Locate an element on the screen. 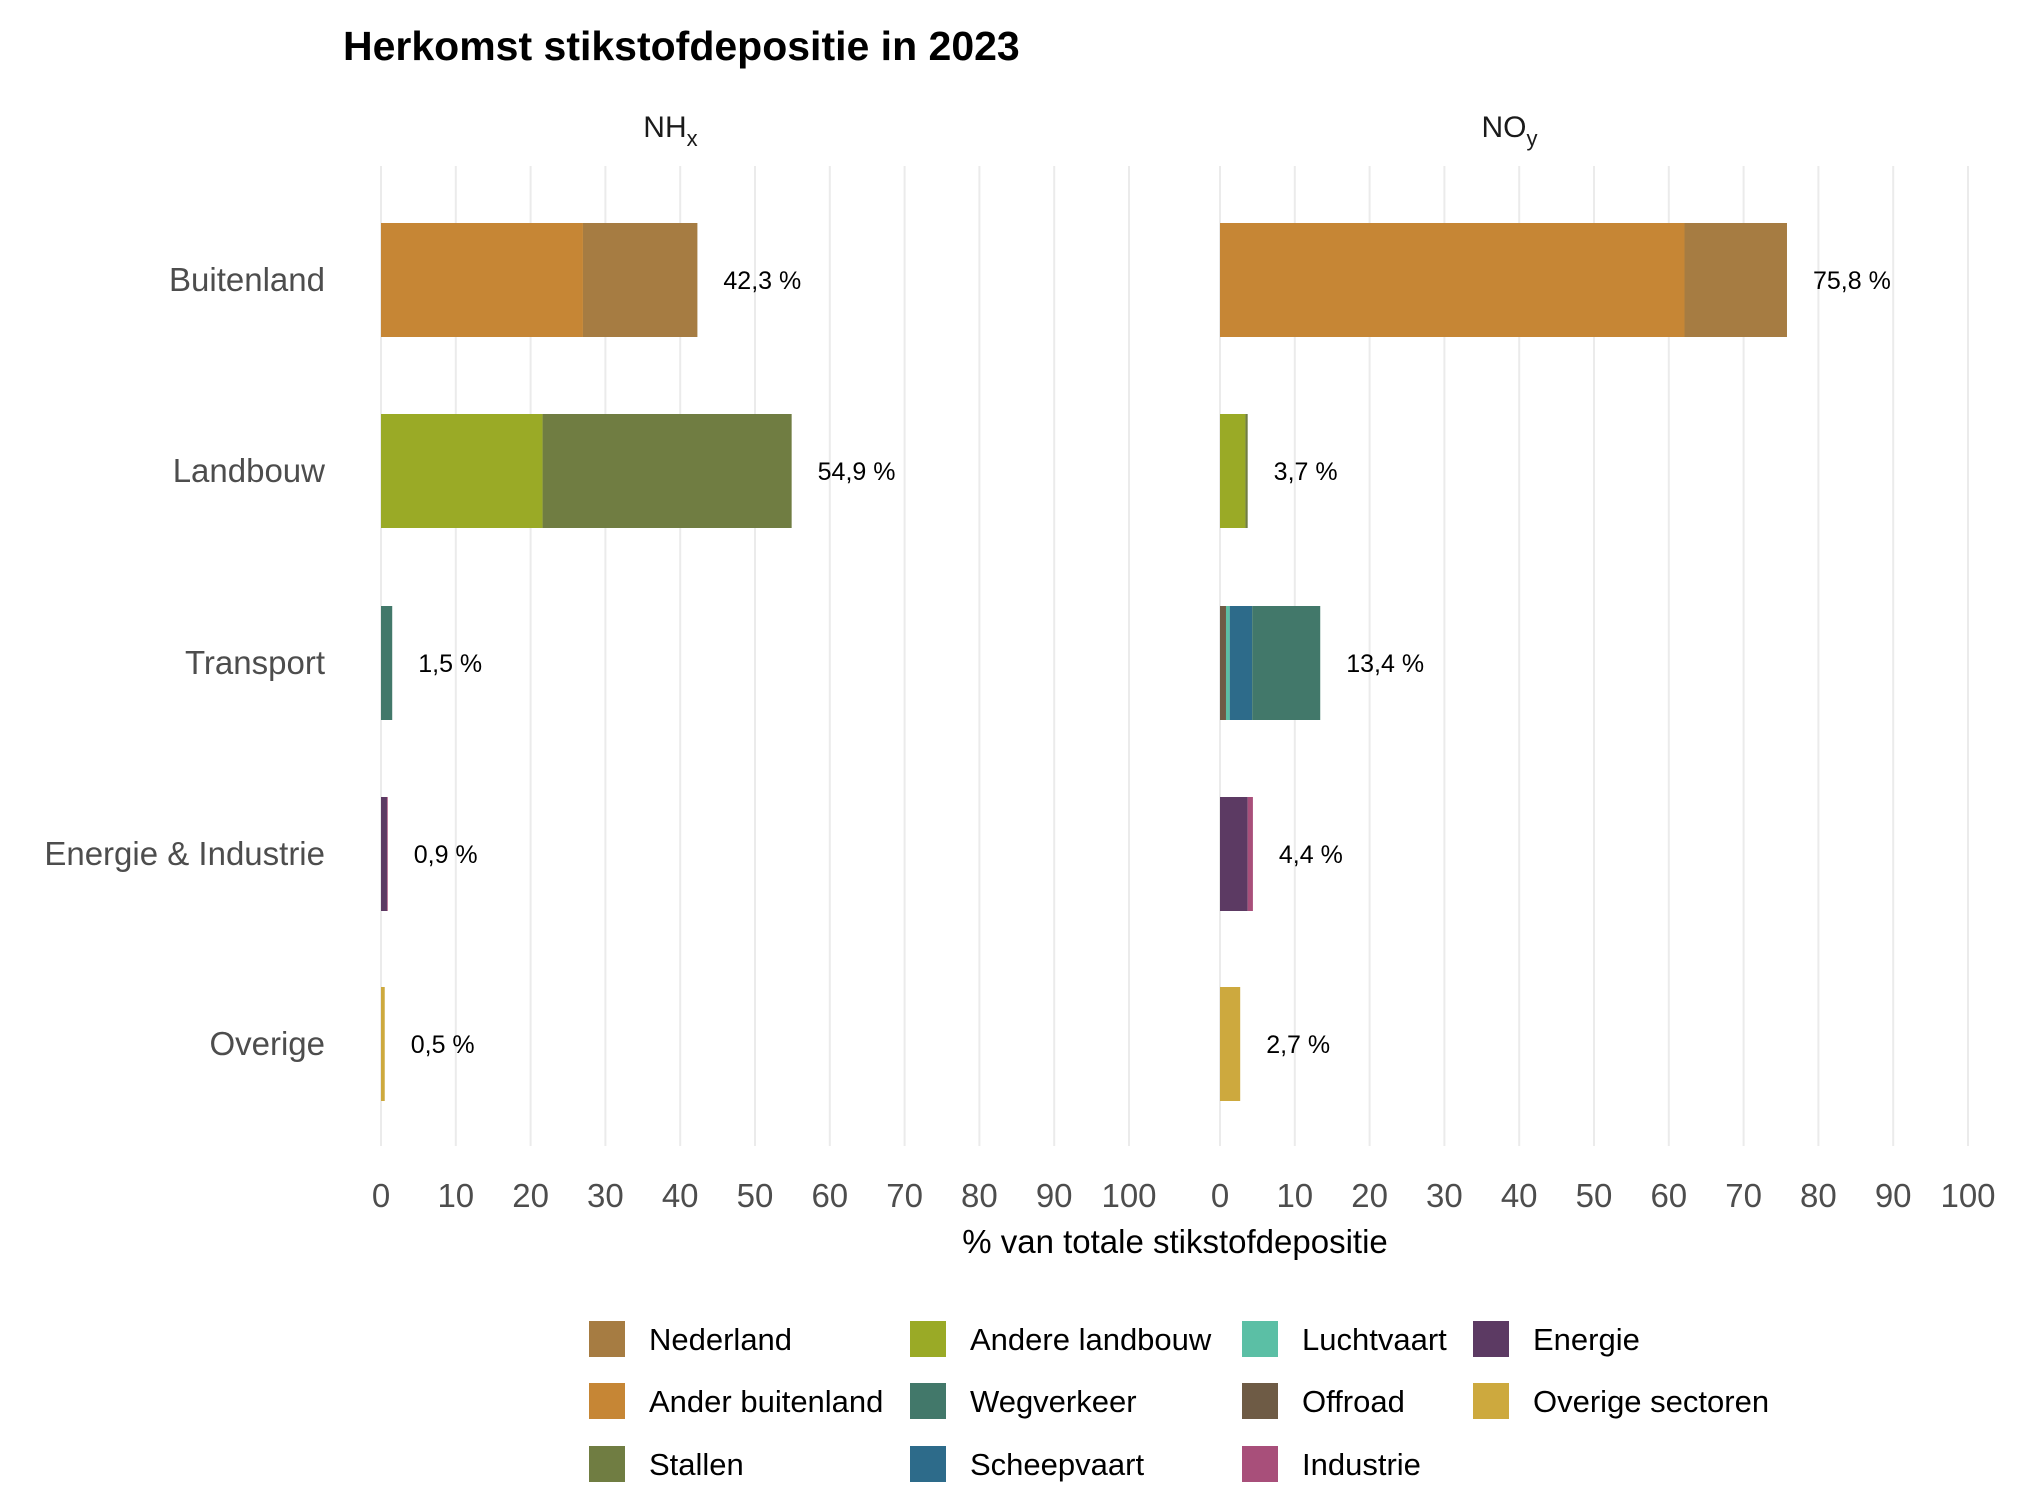 This screenshot has width=2030, height=1499. legend-label: Wegverkeer is located at coordinates (1053, 1401).